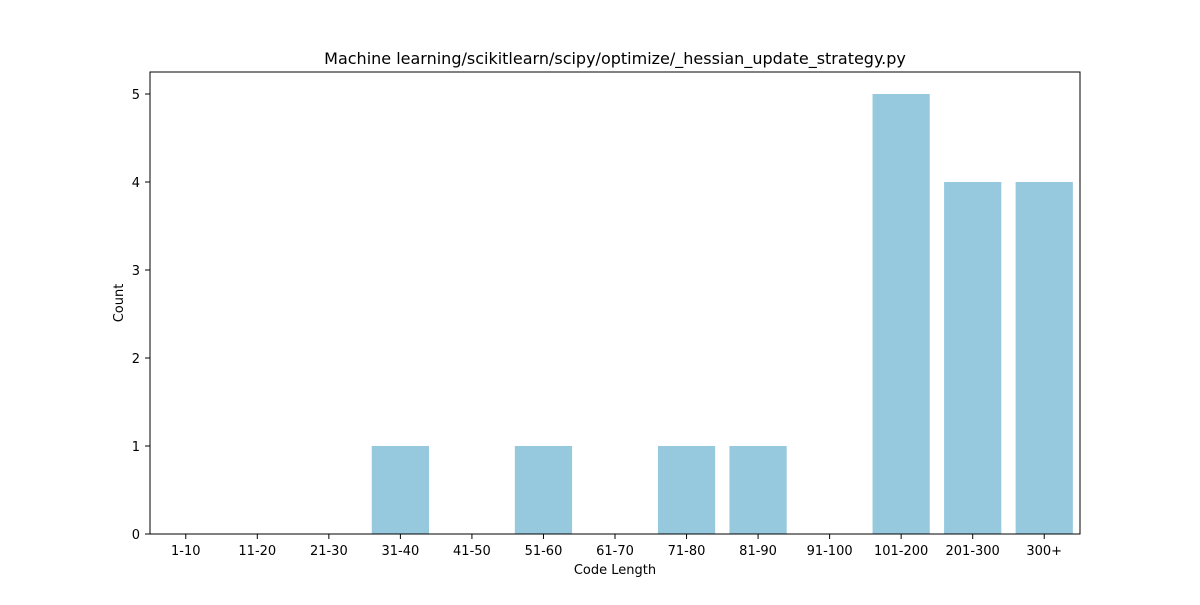 The height and width of the screenshot is (605, 1200). Describe the element at coordinates (830, 551) in the screenshot. I see `x-tick-label: 91-100` at that location.